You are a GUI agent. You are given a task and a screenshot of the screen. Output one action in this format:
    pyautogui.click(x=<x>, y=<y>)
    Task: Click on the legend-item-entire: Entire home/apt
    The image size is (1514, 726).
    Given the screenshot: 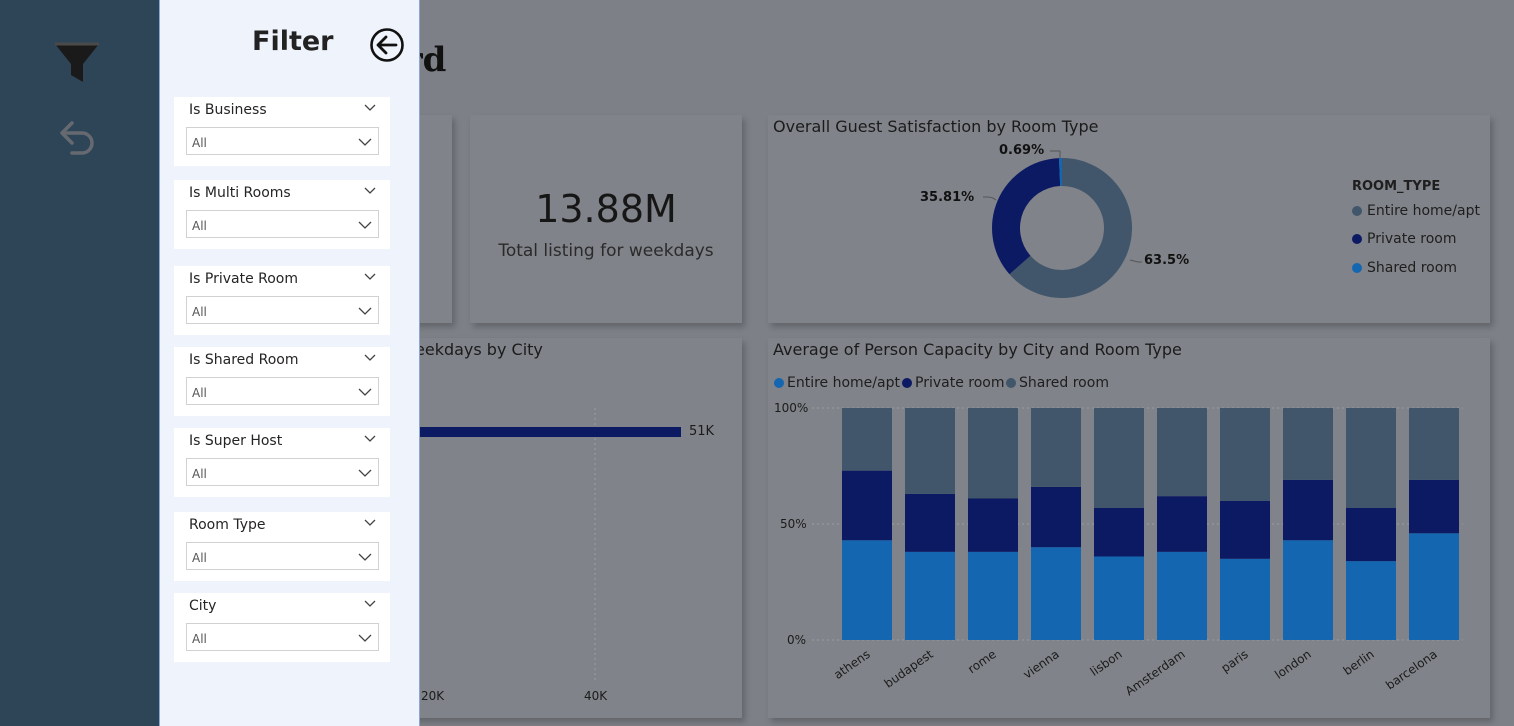 What is the action you would take?
    pyautogui.click(x=1416, y=211)
    